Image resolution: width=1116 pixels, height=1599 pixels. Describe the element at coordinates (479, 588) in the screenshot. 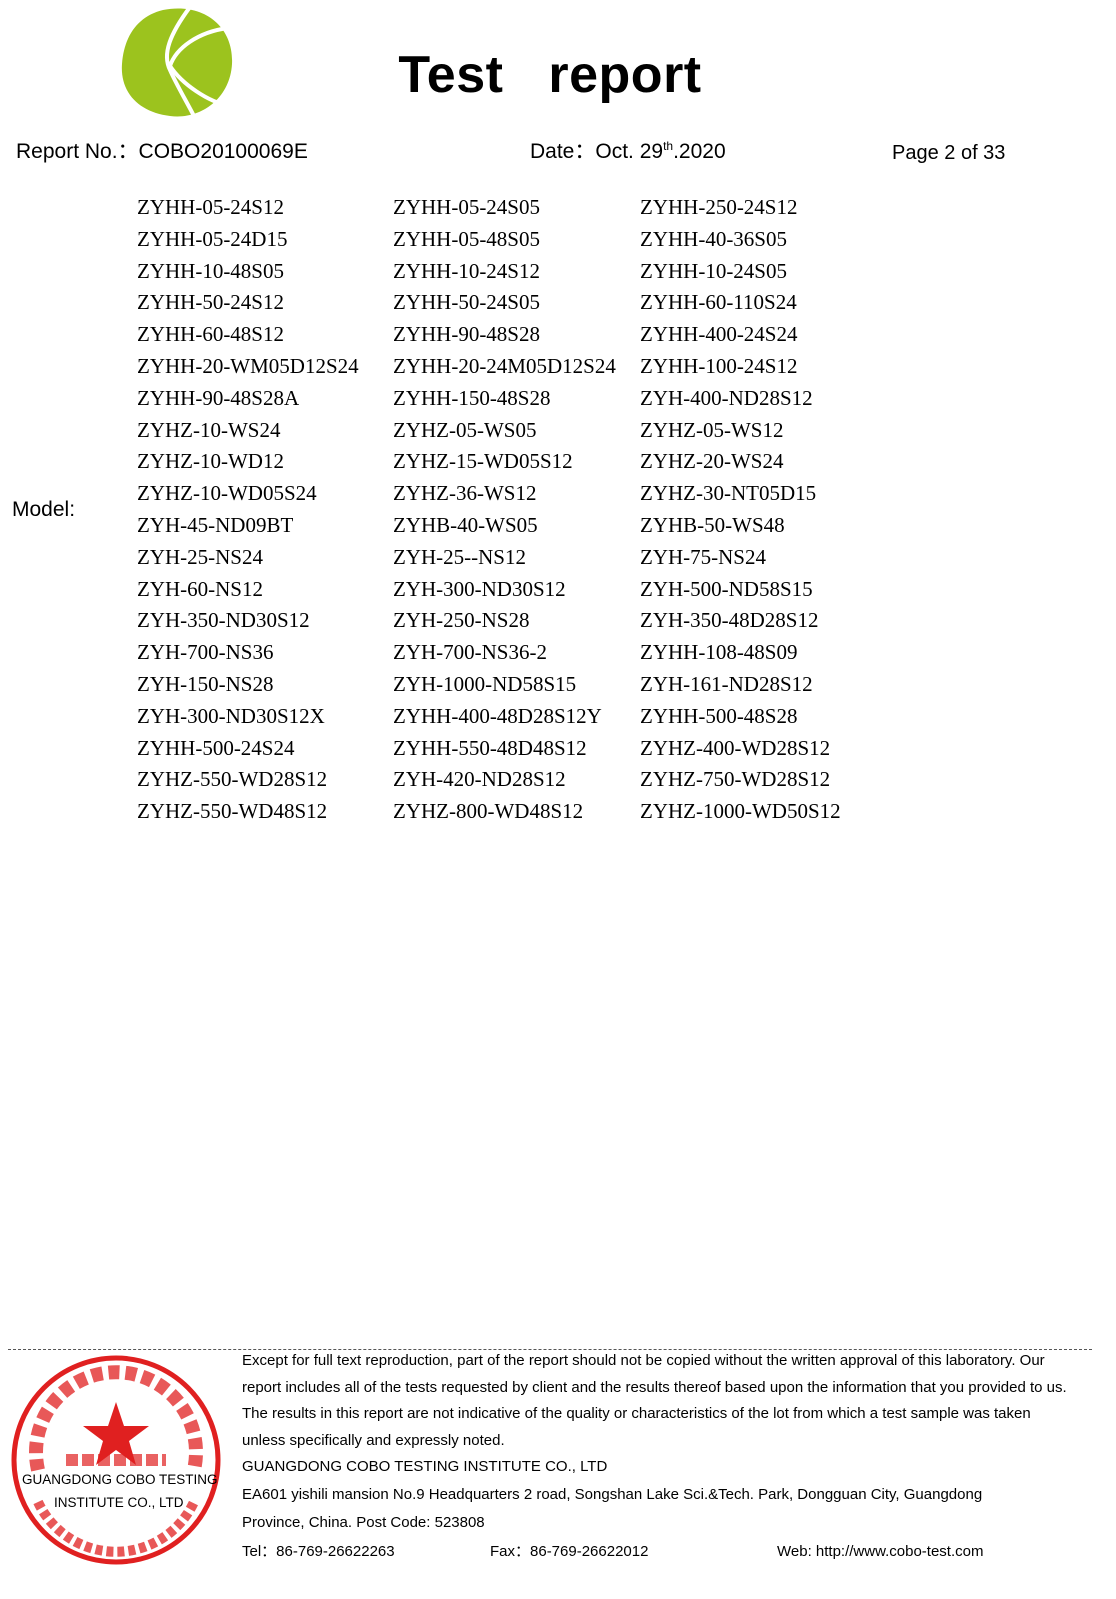

I see `model-entry: ZYH-300-ND30S12` at that location.